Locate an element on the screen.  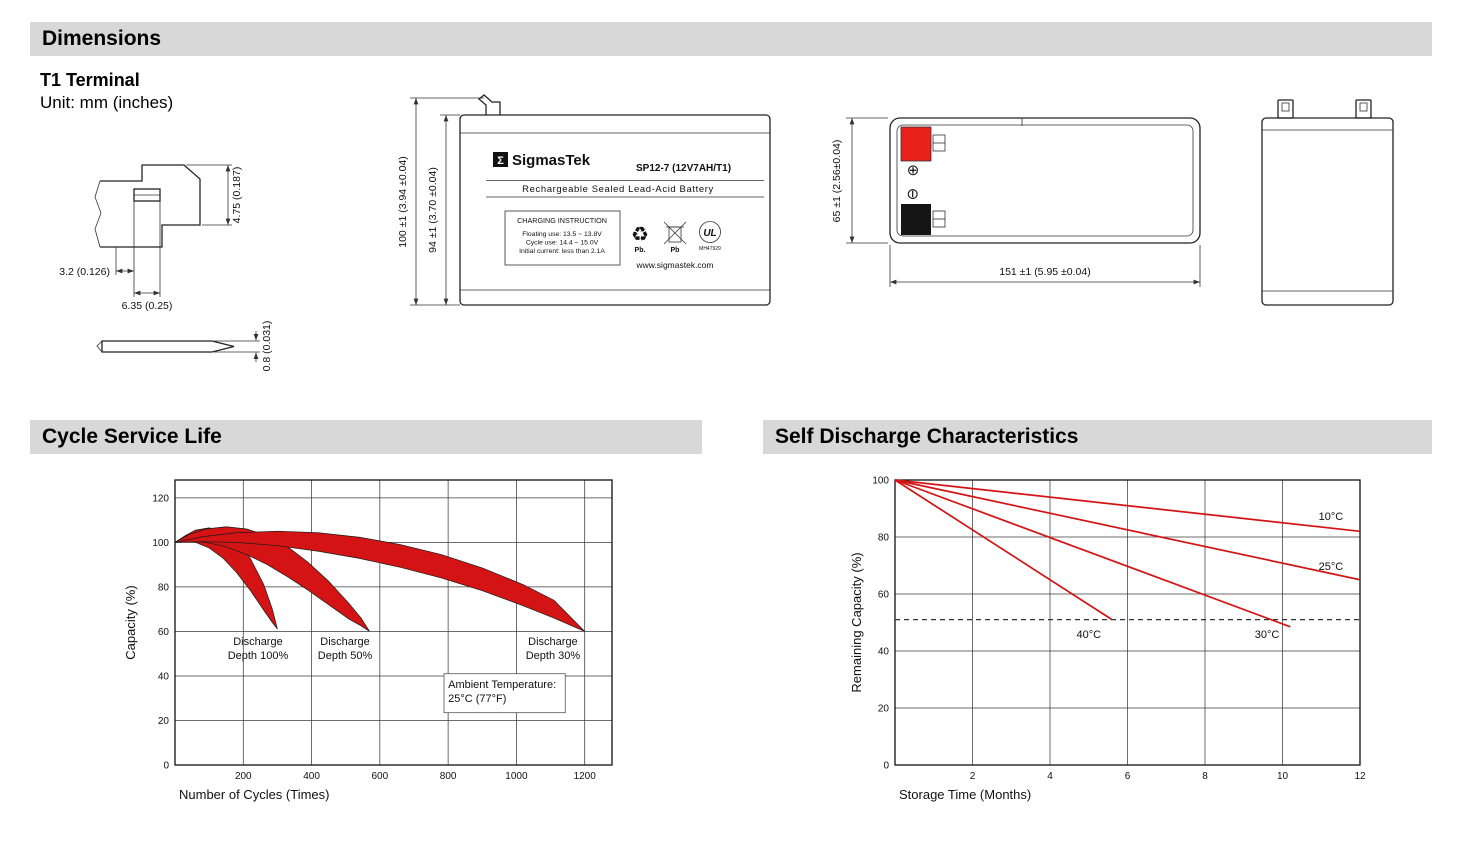
x-tick-label: 200 is located at coordinates (243, 776).